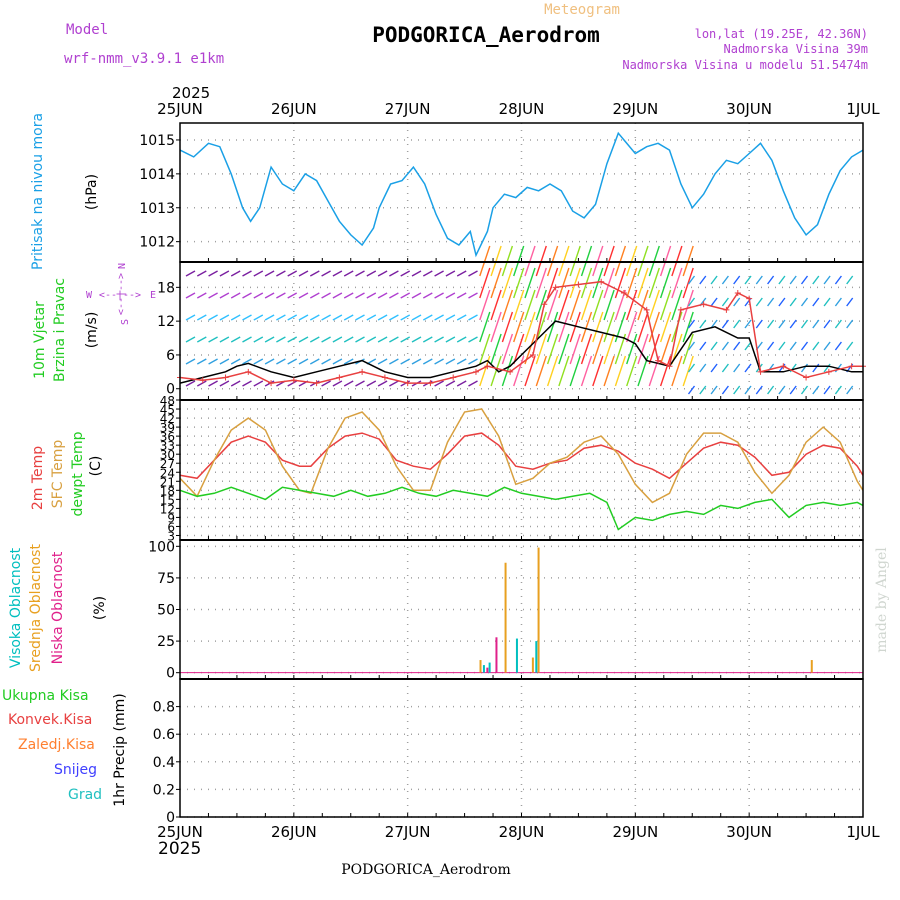 This screenshot has height=900, width=900. I want to click on y-tick-label: 0.8, so click(164, 708).